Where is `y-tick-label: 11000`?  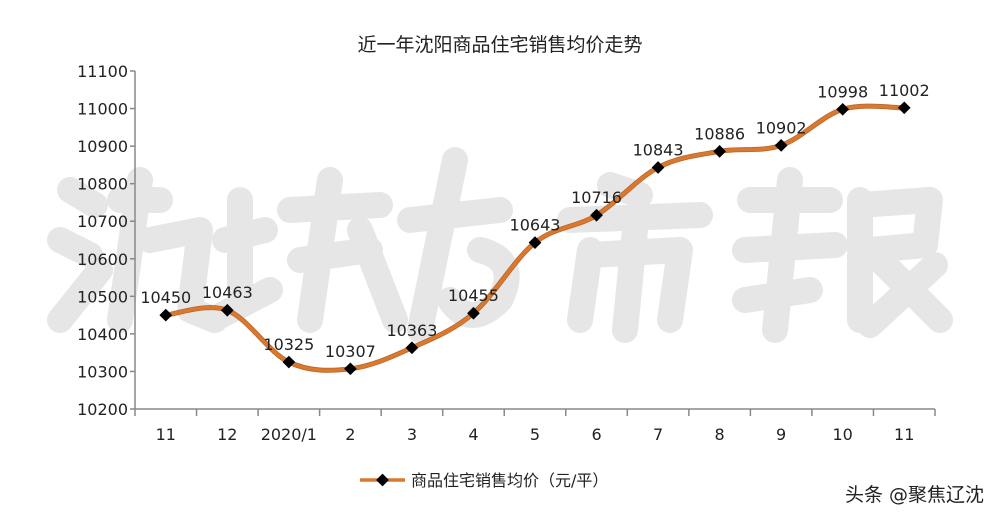
y-tick-label: 11000 is located at coordinates (102, 109).